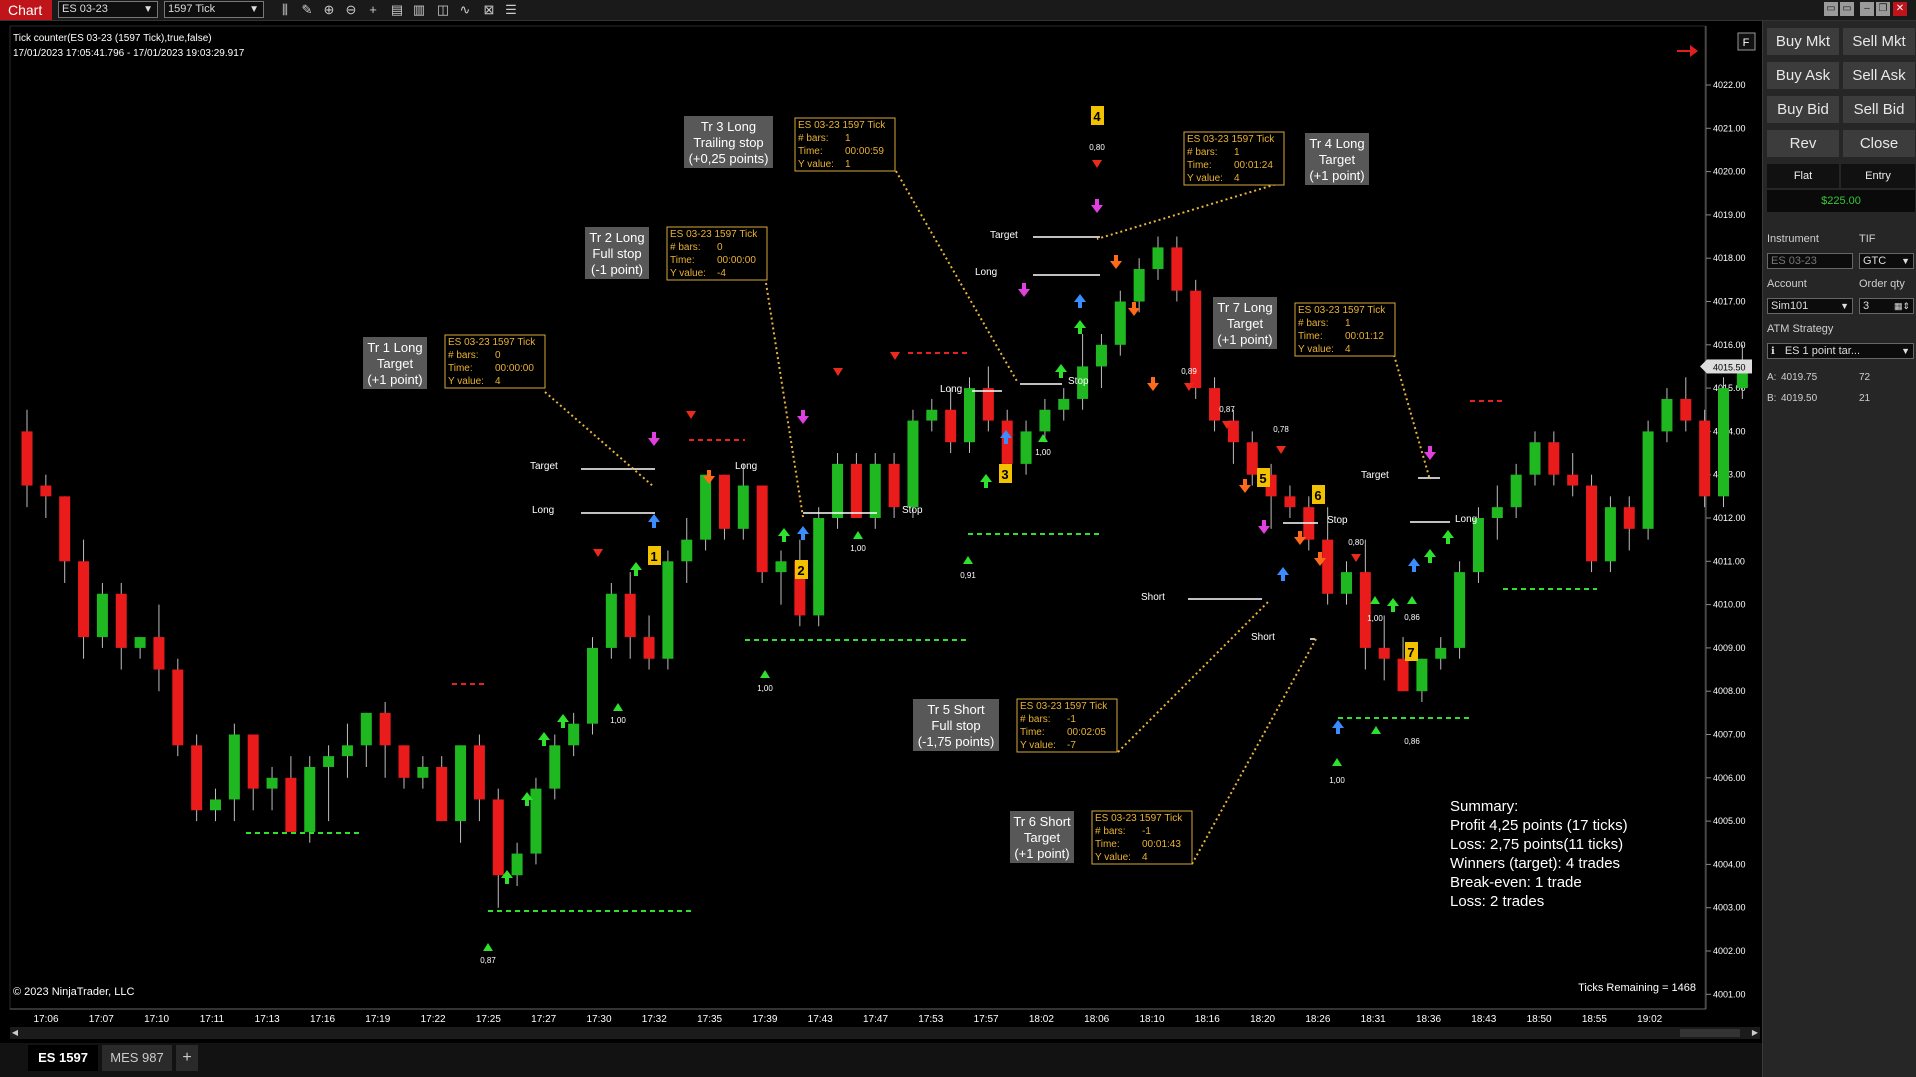 The width and height of the screenshot is (1916, 1077). I want to click on account-select: Sim101 ▼, so click(1810, 306).